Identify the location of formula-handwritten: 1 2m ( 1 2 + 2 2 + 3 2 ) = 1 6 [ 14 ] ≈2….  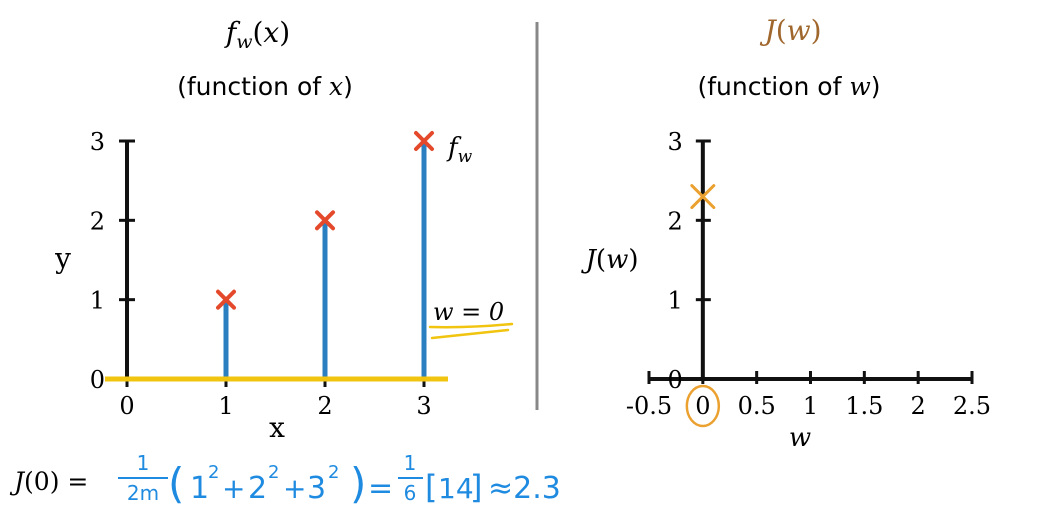
(339, 479).